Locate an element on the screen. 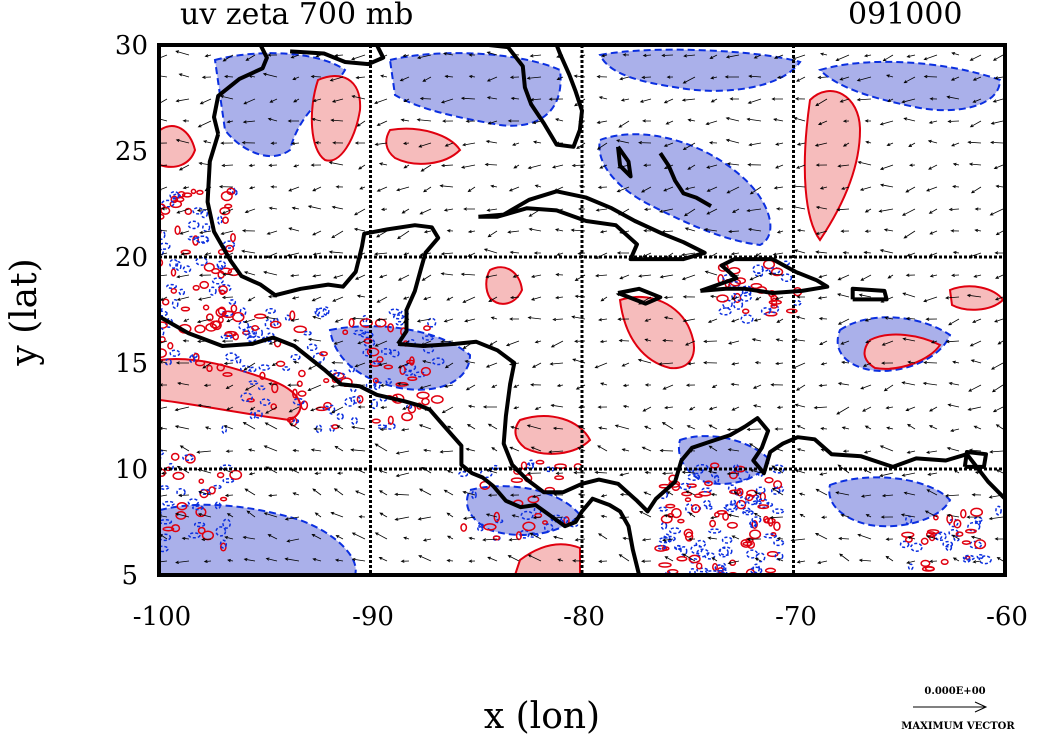  negative-vorticity-region is located at coordinates (523, 510).